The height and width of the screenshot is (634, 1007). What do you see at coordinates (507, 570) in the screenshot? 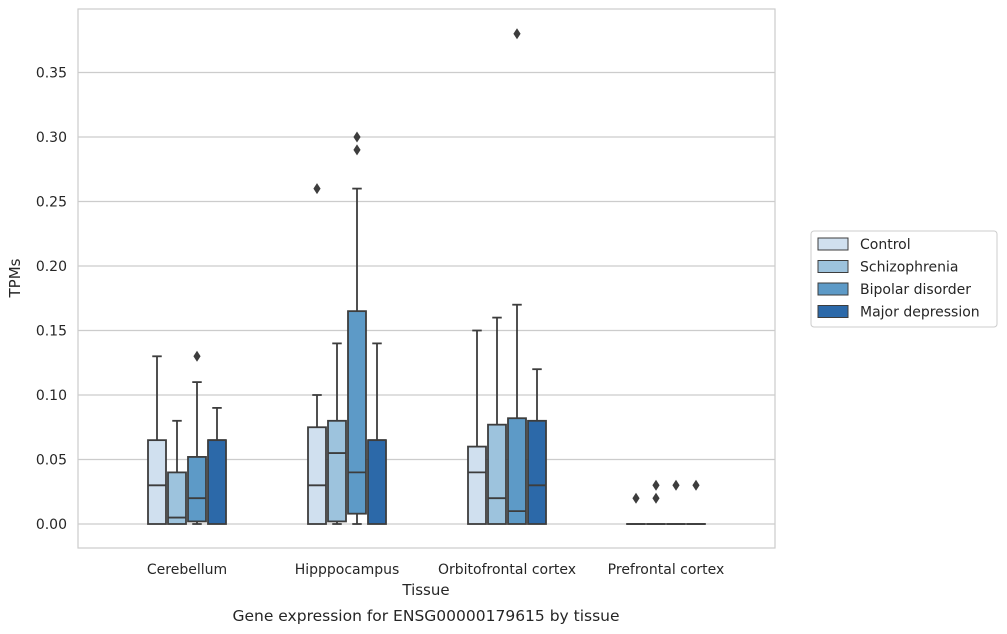
I see `x-tick-label: Orbitofrontal cortex` at bounding box center [507, 570].